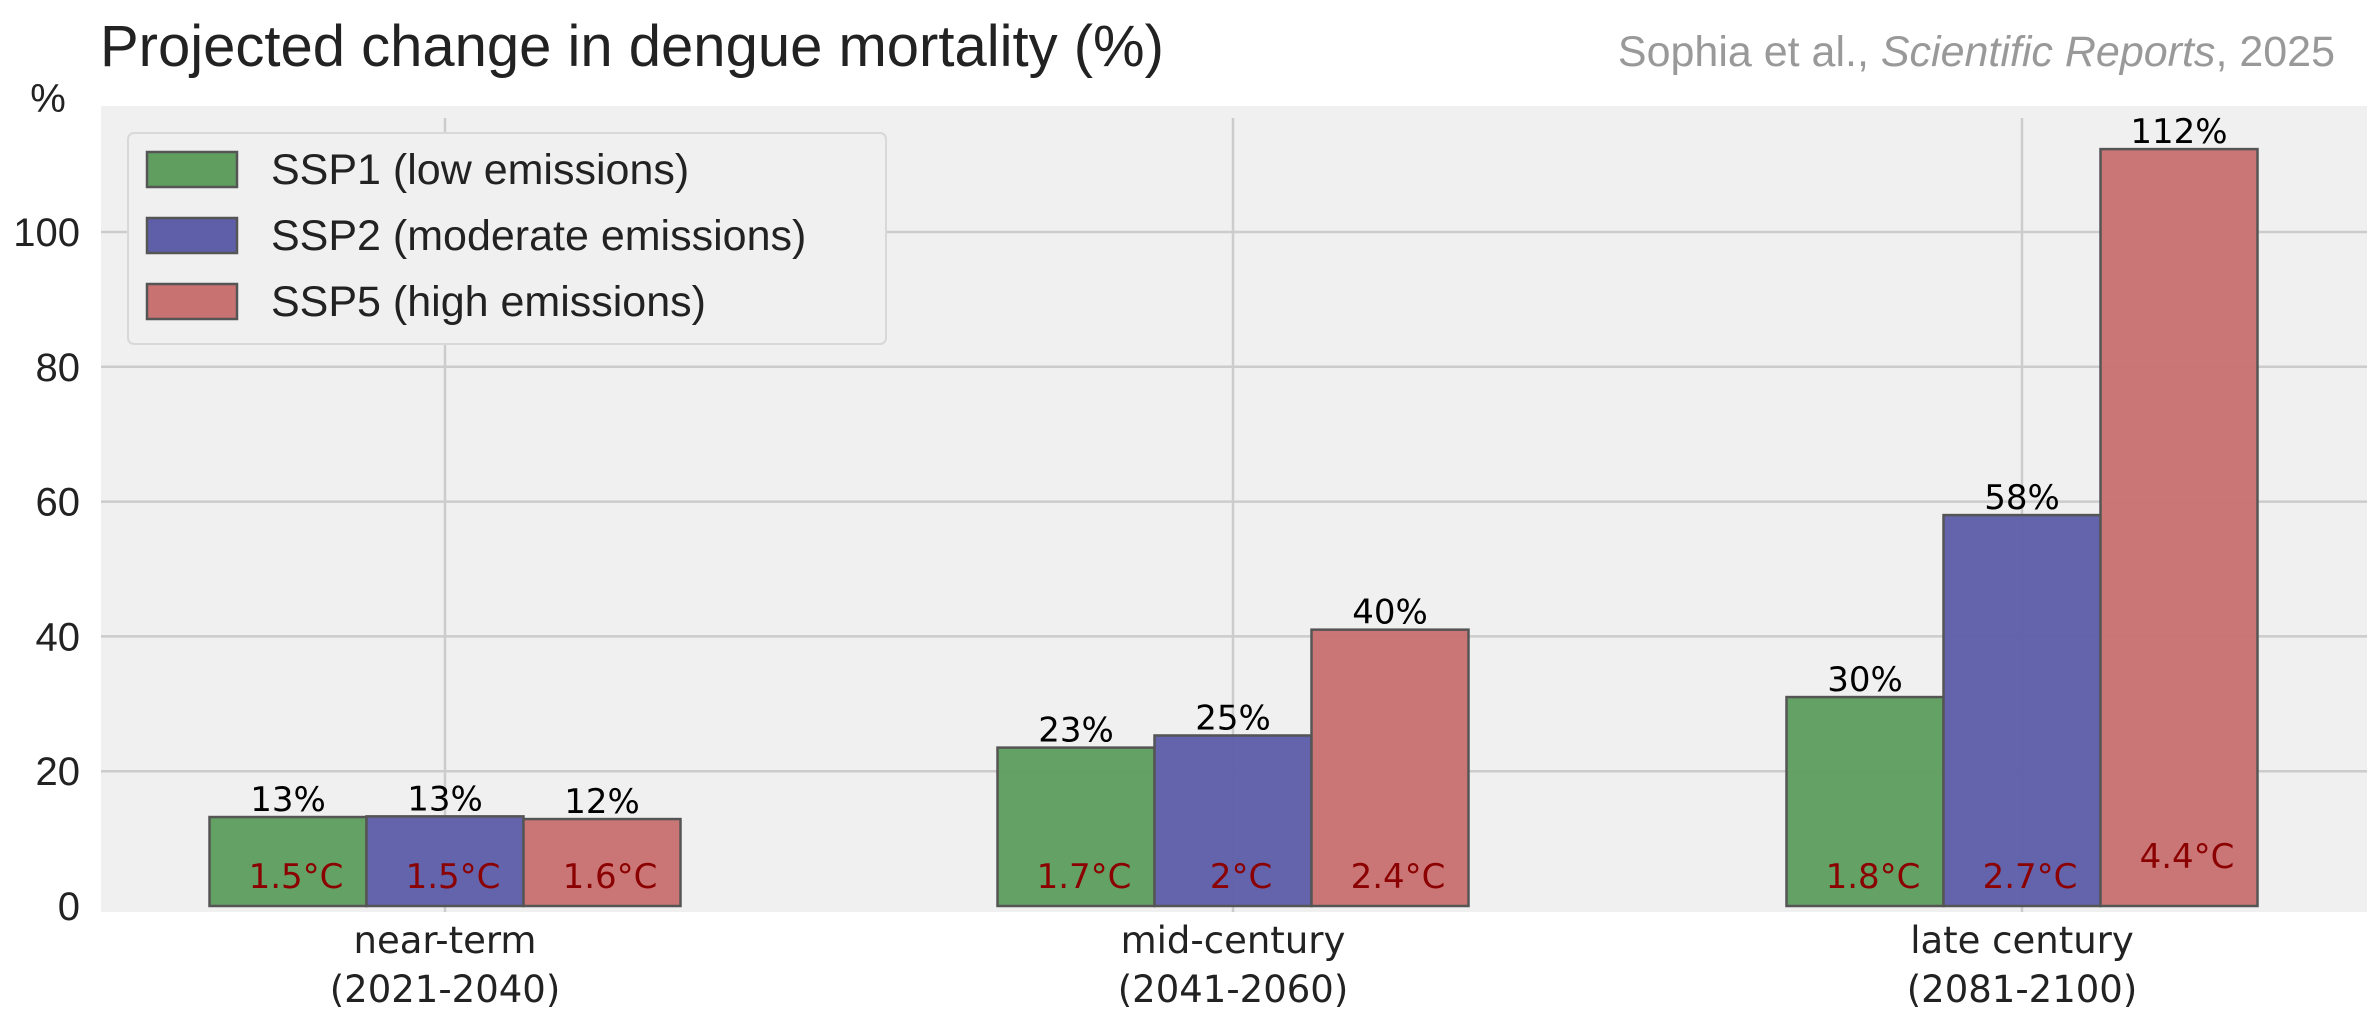  Describe the element at coordinates (2187, 857) in the screenshot. I see `temperature-label: 4.4°C` at that location.